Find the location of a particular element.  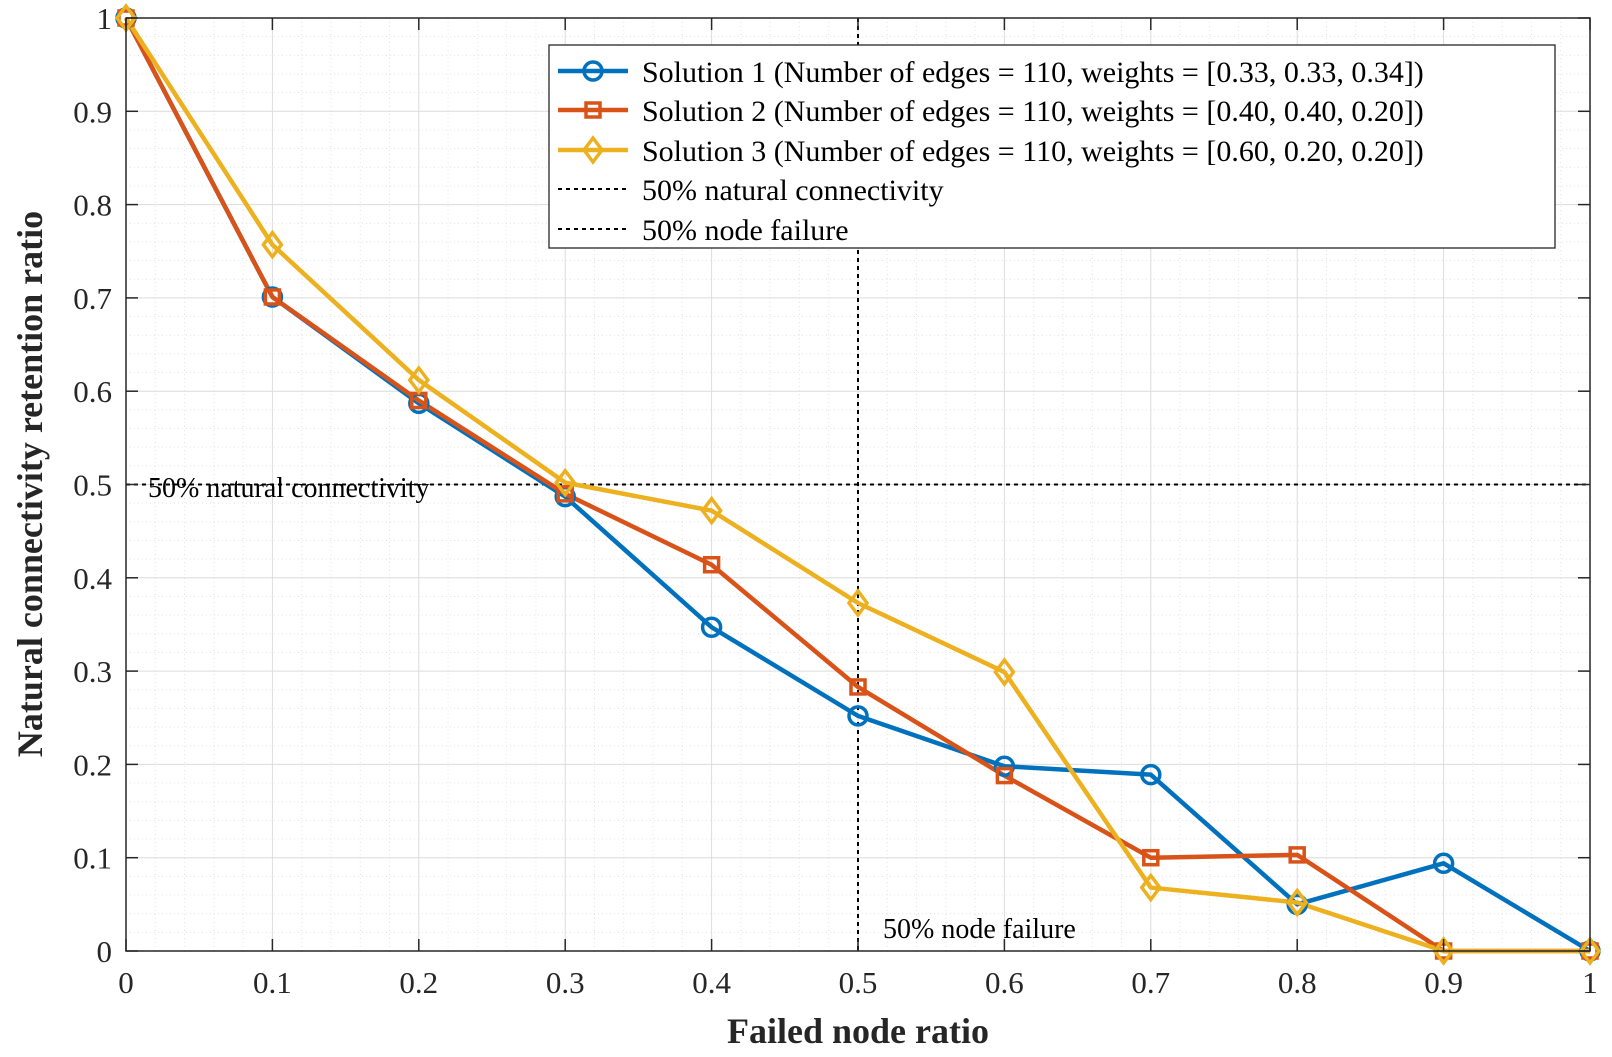

y-tick-label: 0.9 is located at coordinates (92, 111).